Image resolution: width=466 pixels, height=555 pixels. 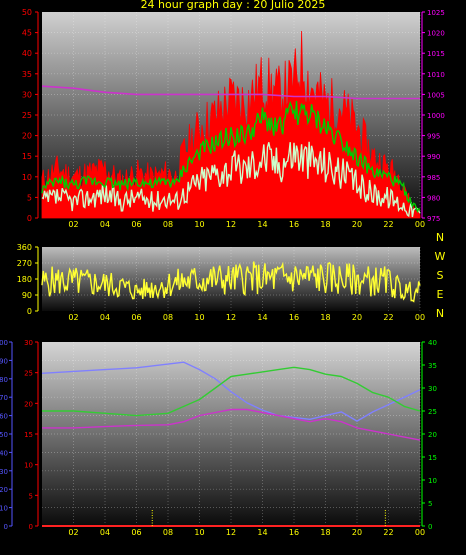 I want to click on right-axis-label: 1010, so click(x=436, y=75).